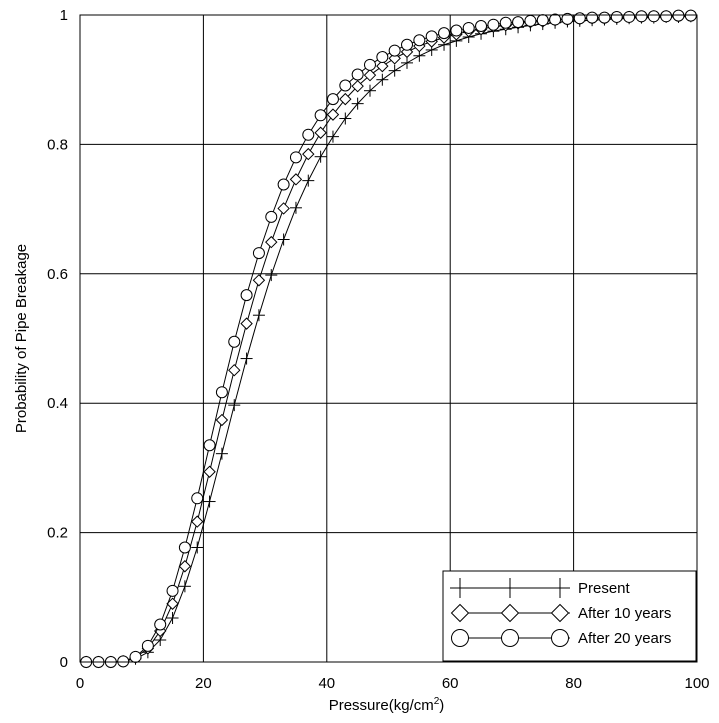 The height and width of the screenshot is (723, 719). What do you see at coordinates (604, 588) in the screenshot?
I see `legend-label: Present` at bounding box center [604, 588].